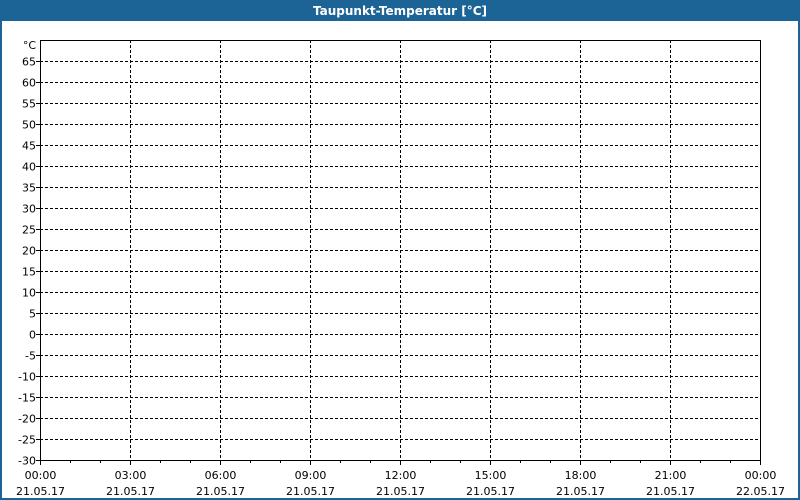 This screenshot has height=500, width=800. Describe the element at coordinates (32, 335) in the screenshot. I see `y-tick-label: 0` at that location.